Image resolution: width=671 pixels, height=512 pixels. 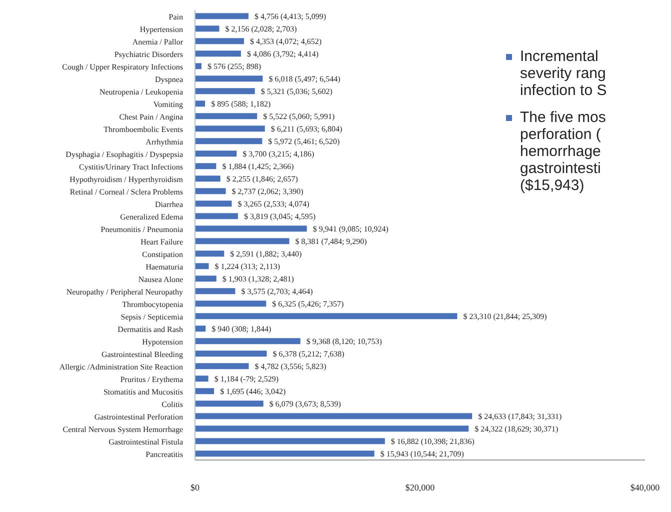 I want to click on y-tick-label: Psychiatric Disorders, so click(x=148, y=54).